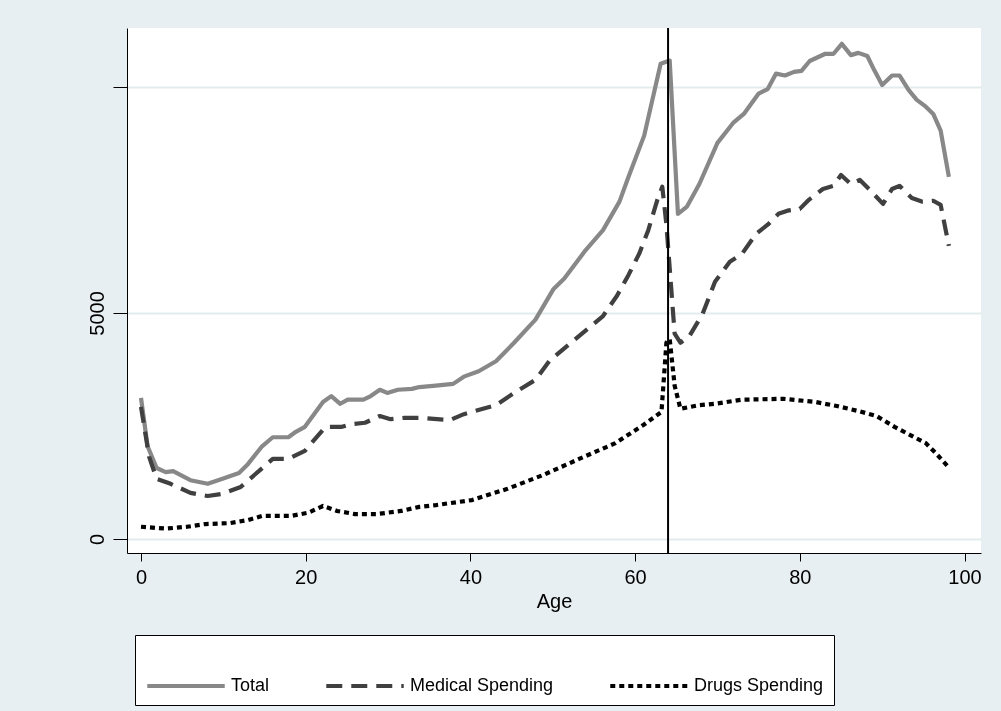 The width and height of the screenshot is (1001, 711). Describe the element at coordinates (759, 685) in the screenshot. I see `legend-label: Drugs Spending` at that location.